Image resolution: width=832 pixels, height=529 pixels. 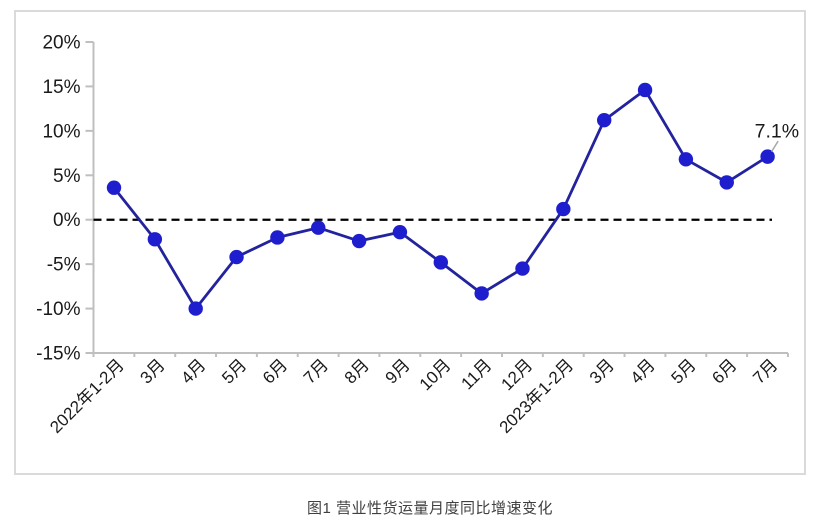 I want to click on x-axis-tick-label: 8月, so click(x=357, y=371).